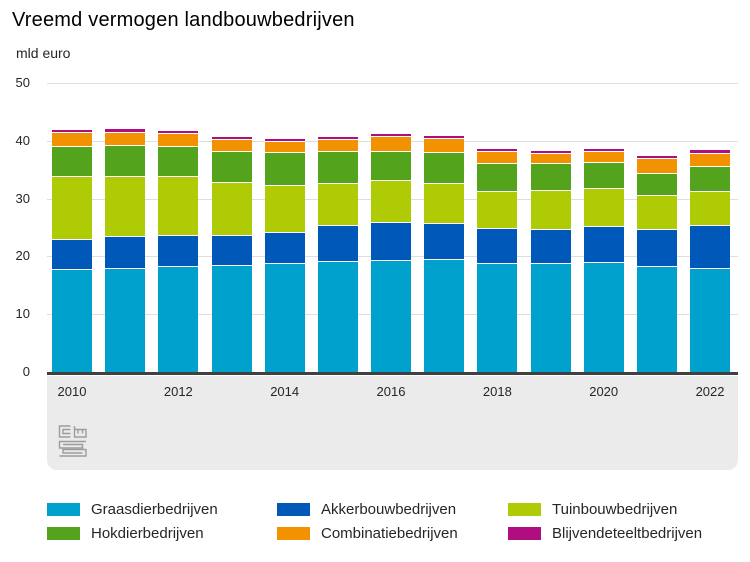  I want to click on bar-segment-blijvendeteeltbedrijven-2011, so click(125, 131).